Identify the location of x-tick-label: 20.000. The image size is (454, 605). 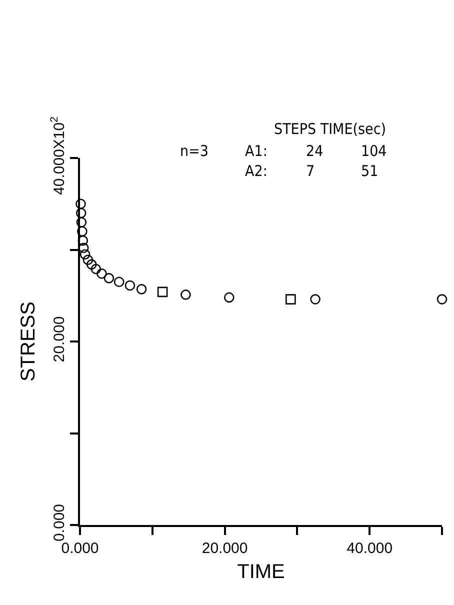
(225, 548).